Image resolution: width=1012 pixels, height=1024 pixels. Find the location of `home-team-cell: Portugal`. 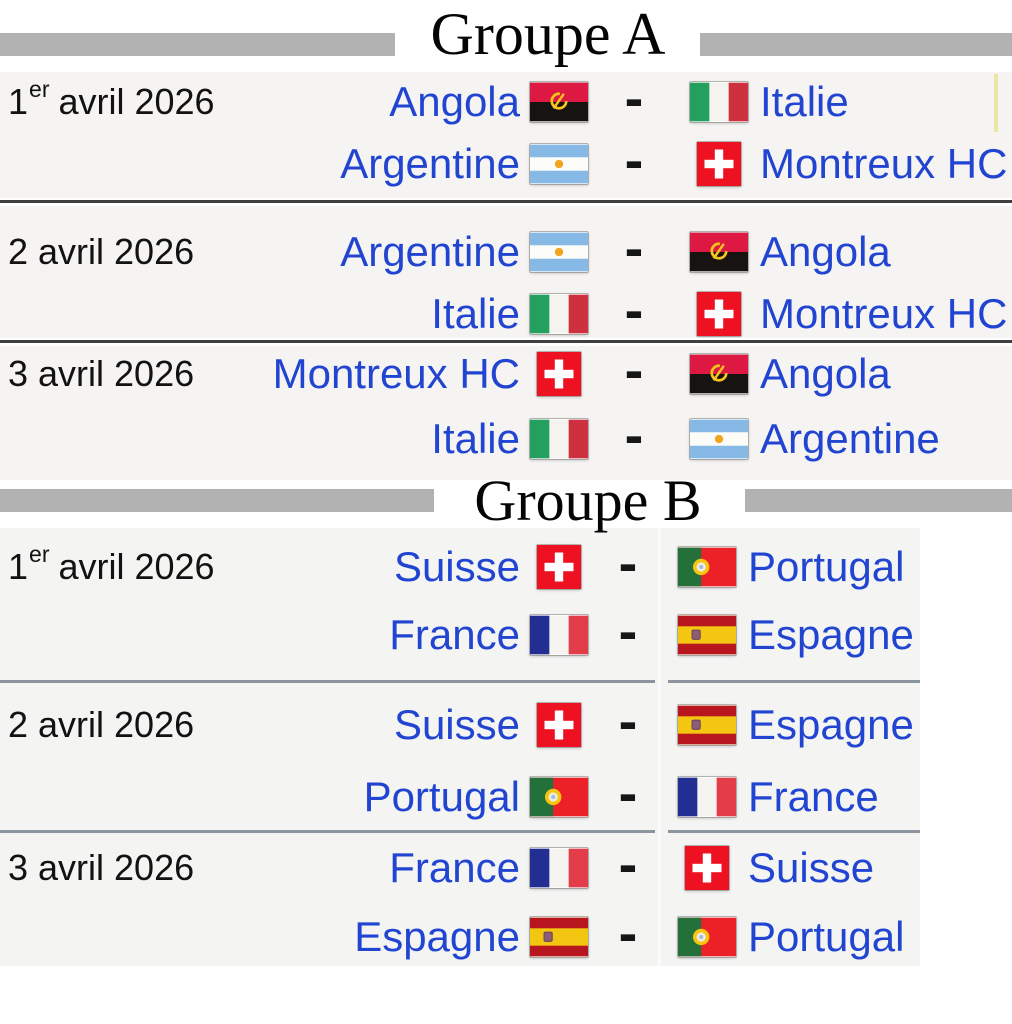

home-team-cell: Portugal is located at coordinates (442, 797).